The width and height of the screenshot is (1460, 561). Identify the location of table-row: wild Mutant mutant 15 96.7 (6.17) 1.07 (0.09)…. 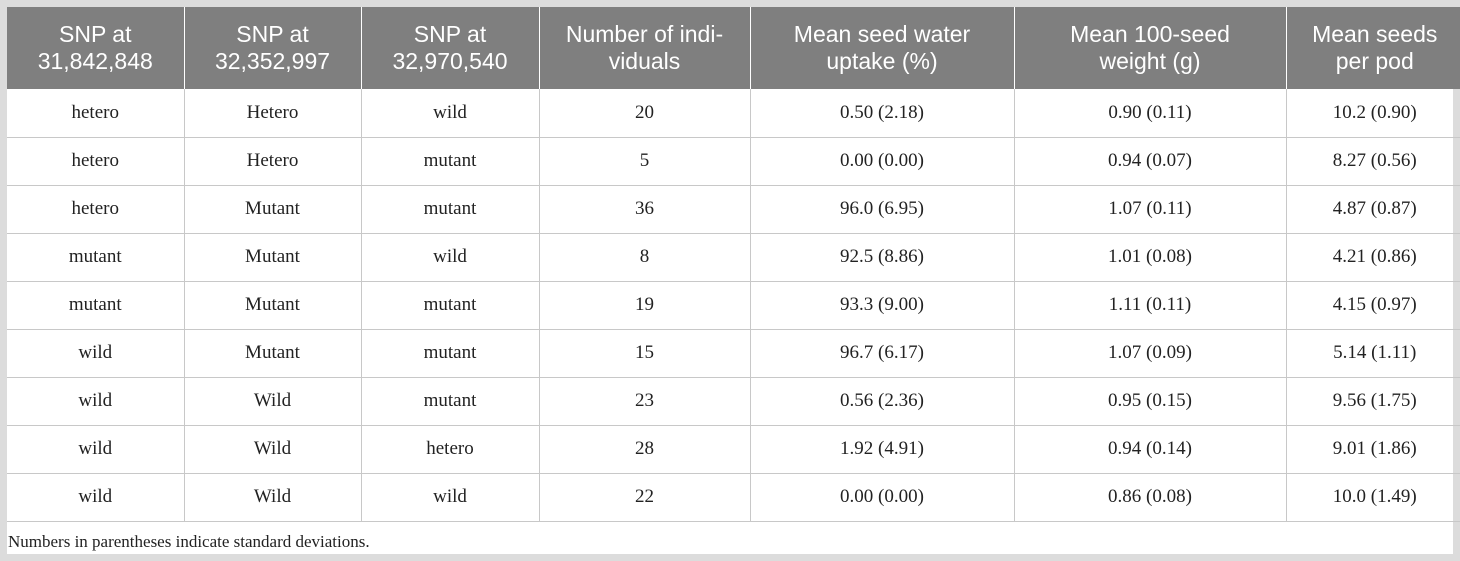
(733, 352).